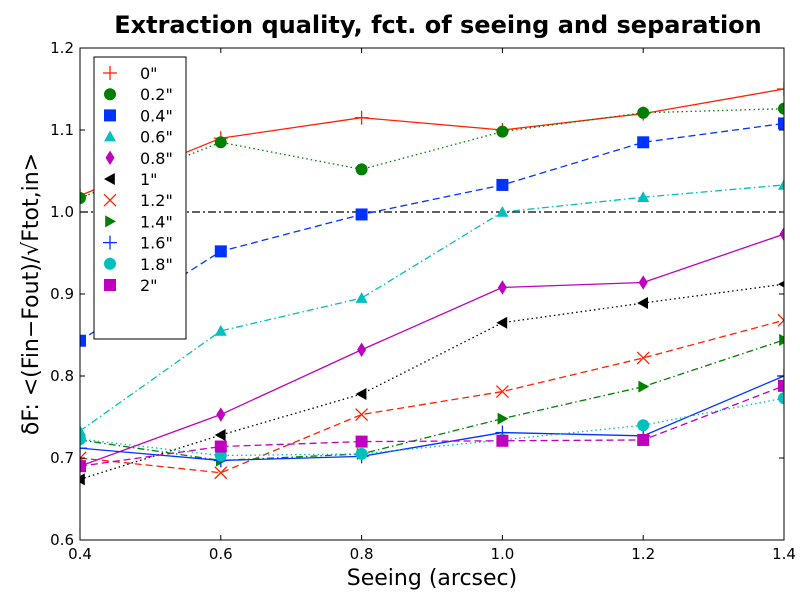 The height and width of the screenshot is (600, 800). Describe the element at coordinates (80, 554) in the screenshot. I see `x-tick-label: 0.4` at that location.